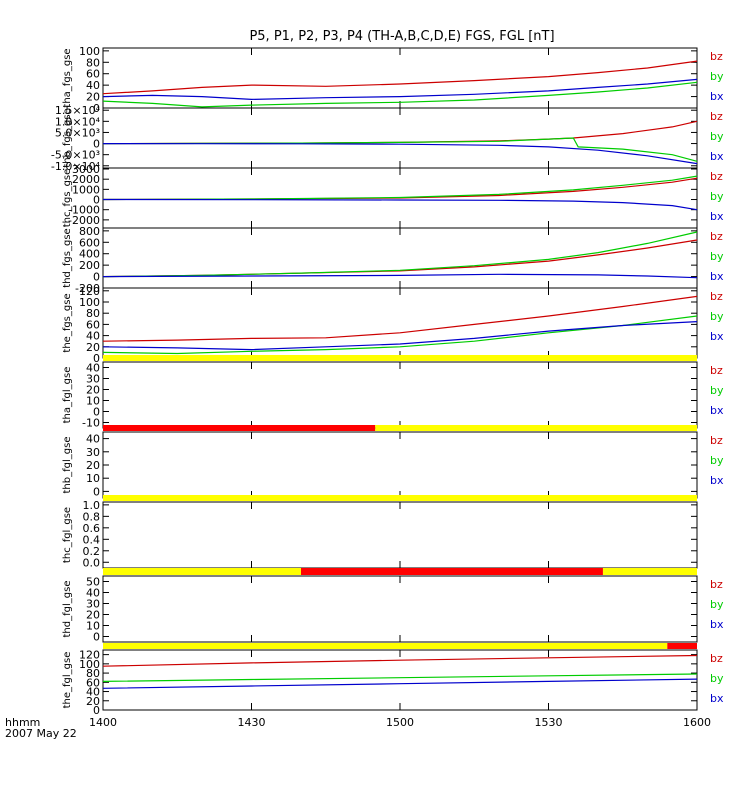  I want to click on y-tick-label: 3000, so click(86, 169).